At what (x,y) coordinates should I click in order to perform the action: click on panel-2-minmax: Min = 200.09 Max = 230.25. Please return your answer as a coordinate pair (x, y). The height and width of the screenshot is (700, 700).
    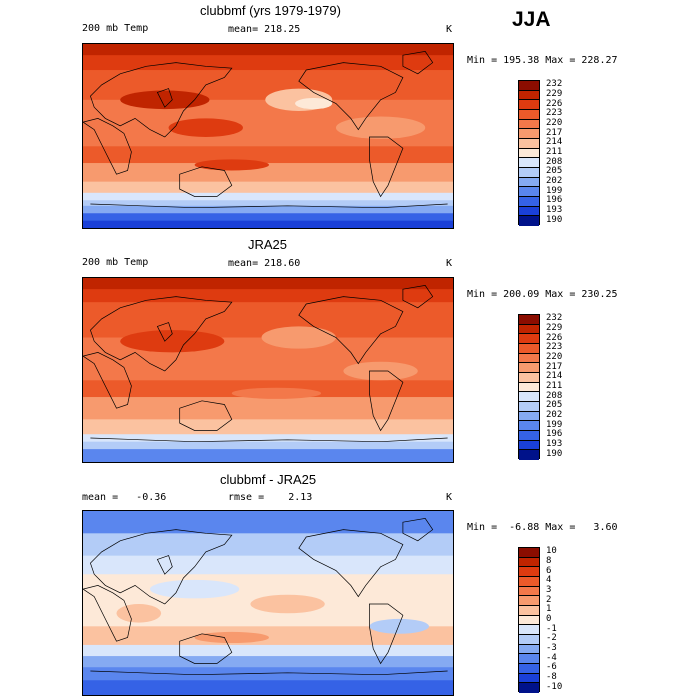
    Looking at the image, I should click on (542, 294).